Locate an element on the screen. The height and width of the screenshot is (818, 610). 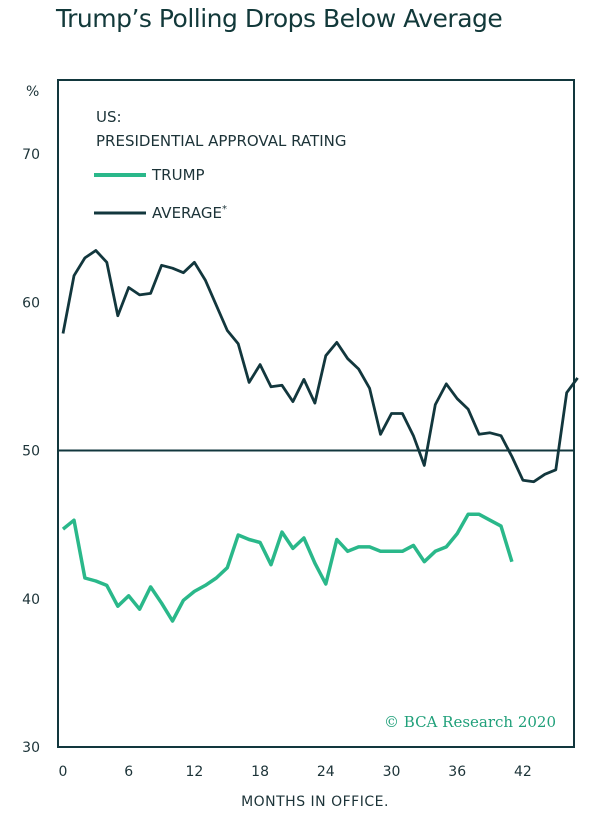
x-tick-label: 18 is located at coordinates (260, 772).